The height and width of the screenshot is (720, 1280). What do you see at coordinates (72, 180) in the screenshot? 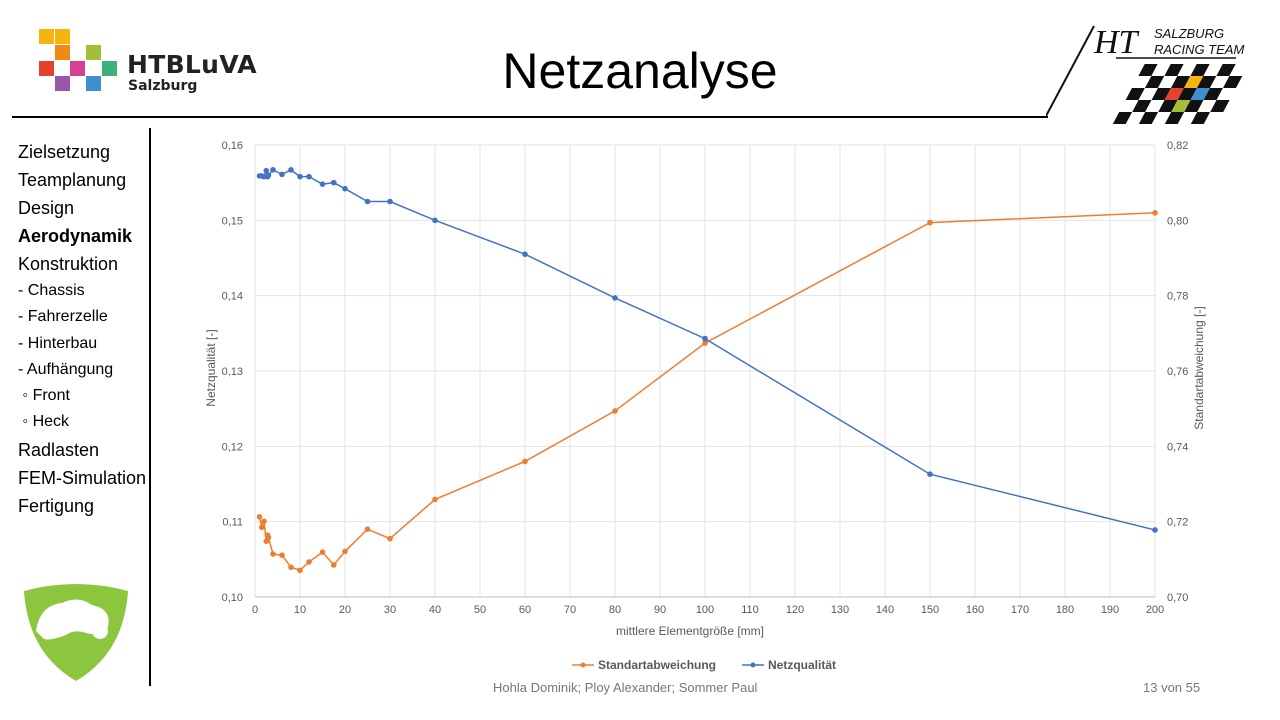
I see `nav-item-teamplanung: Teamplanung` at bounding box center [72, 180].